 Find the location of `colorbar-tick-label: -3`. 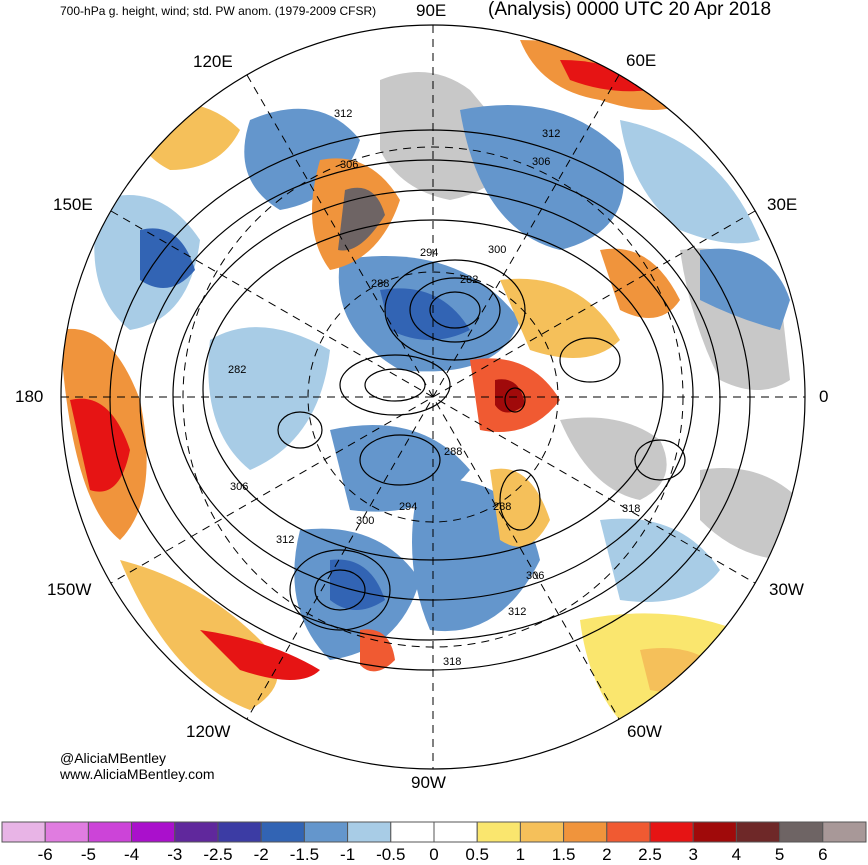

colorbar-tick-label: -3 is located at coordinates (175, 854).